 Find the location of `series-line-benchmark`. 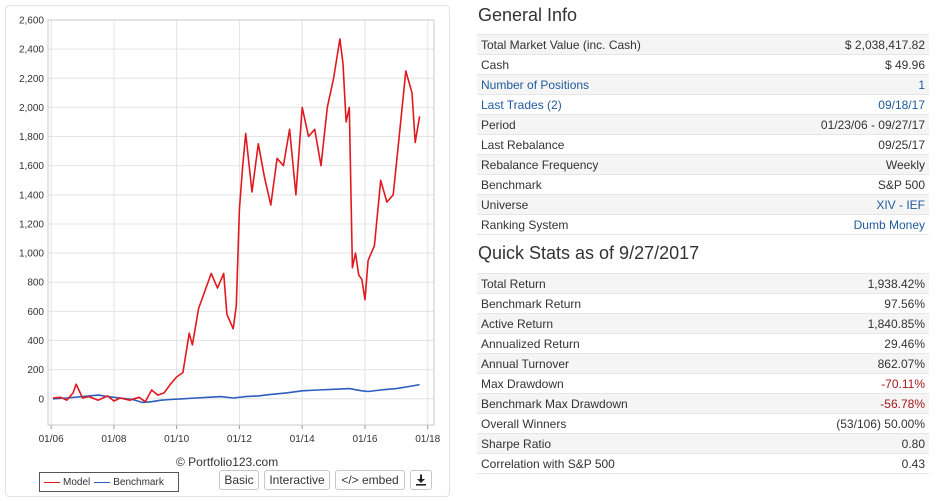

series-line-benchmark is located at coordinates (236, 393).